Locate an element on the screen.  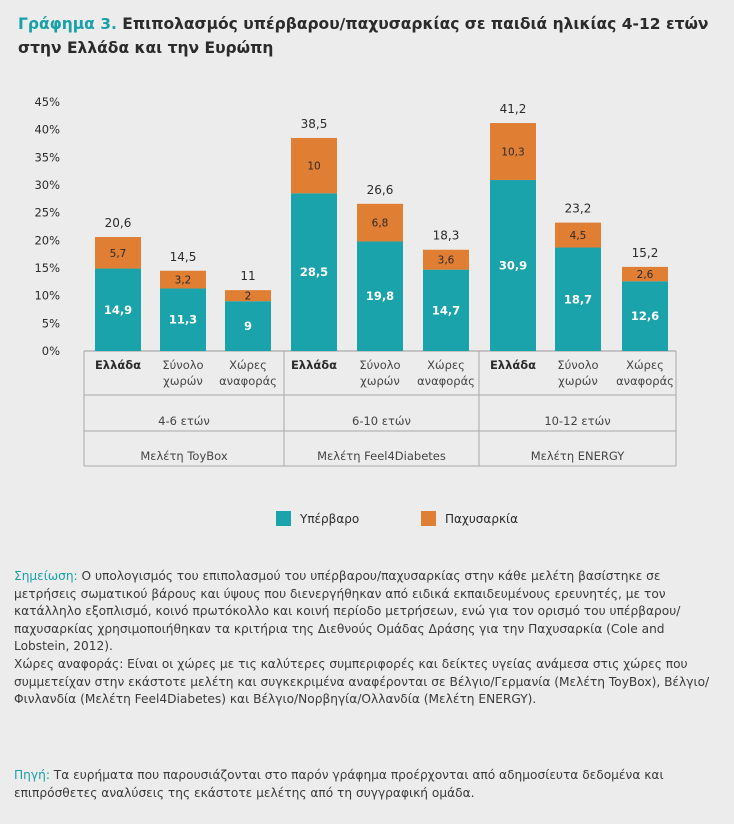
age-group-label: 4-6 ετών is located at coordinates (184, 421).